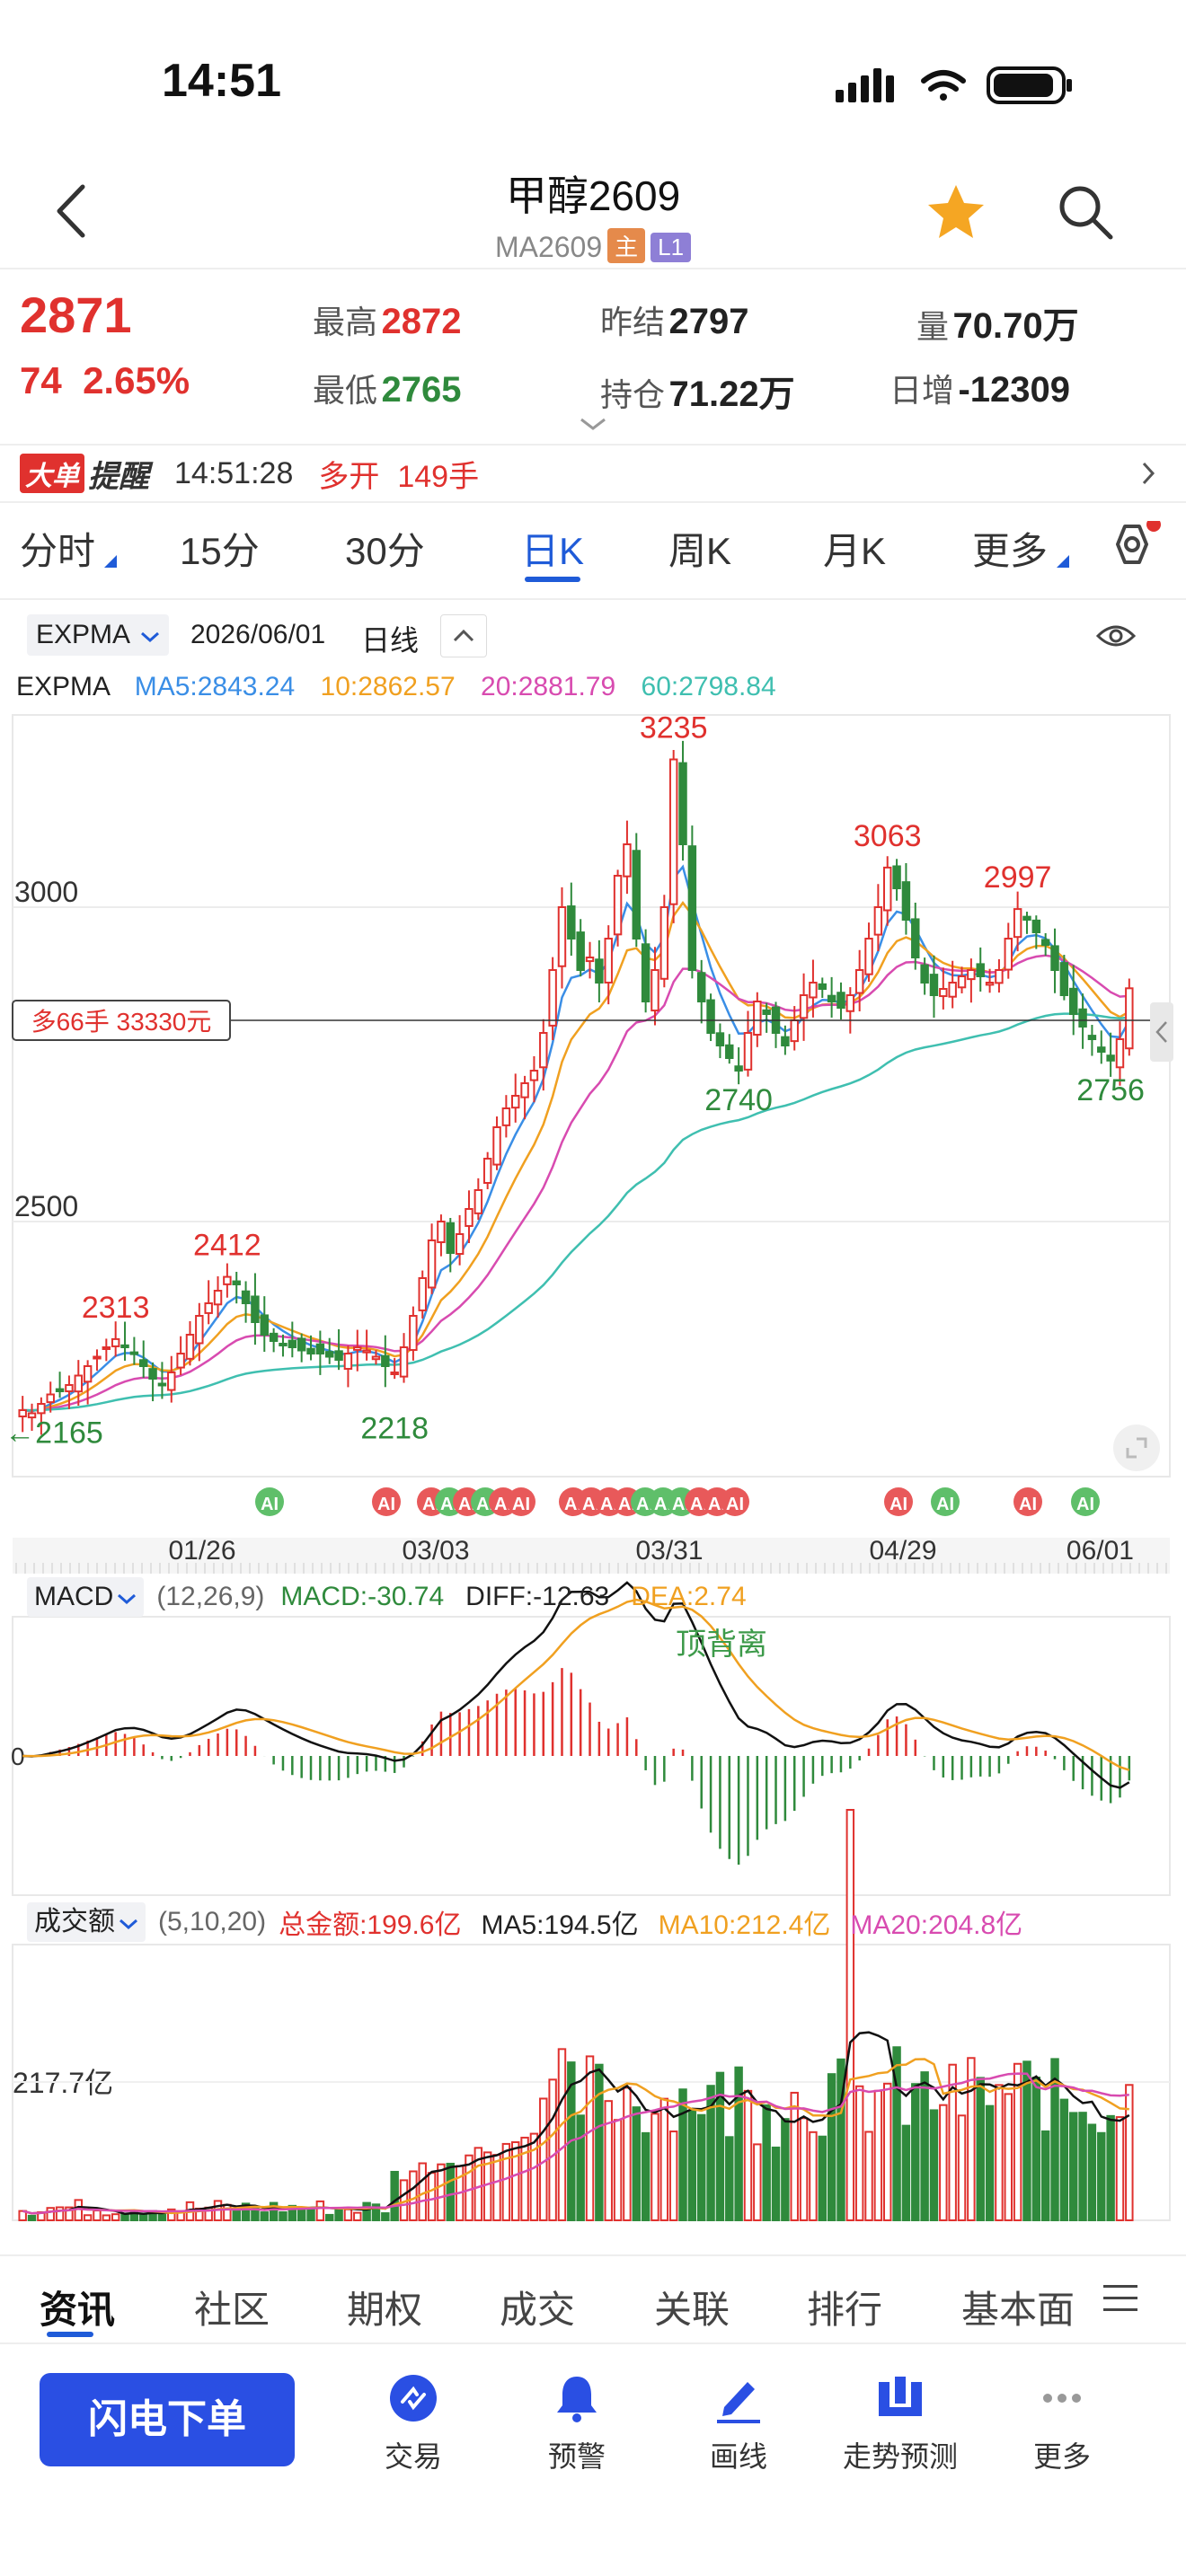 The width and height of the screenshot is (1186, 2576). I want to click on tab-related: 关联, so click(692, 2310).